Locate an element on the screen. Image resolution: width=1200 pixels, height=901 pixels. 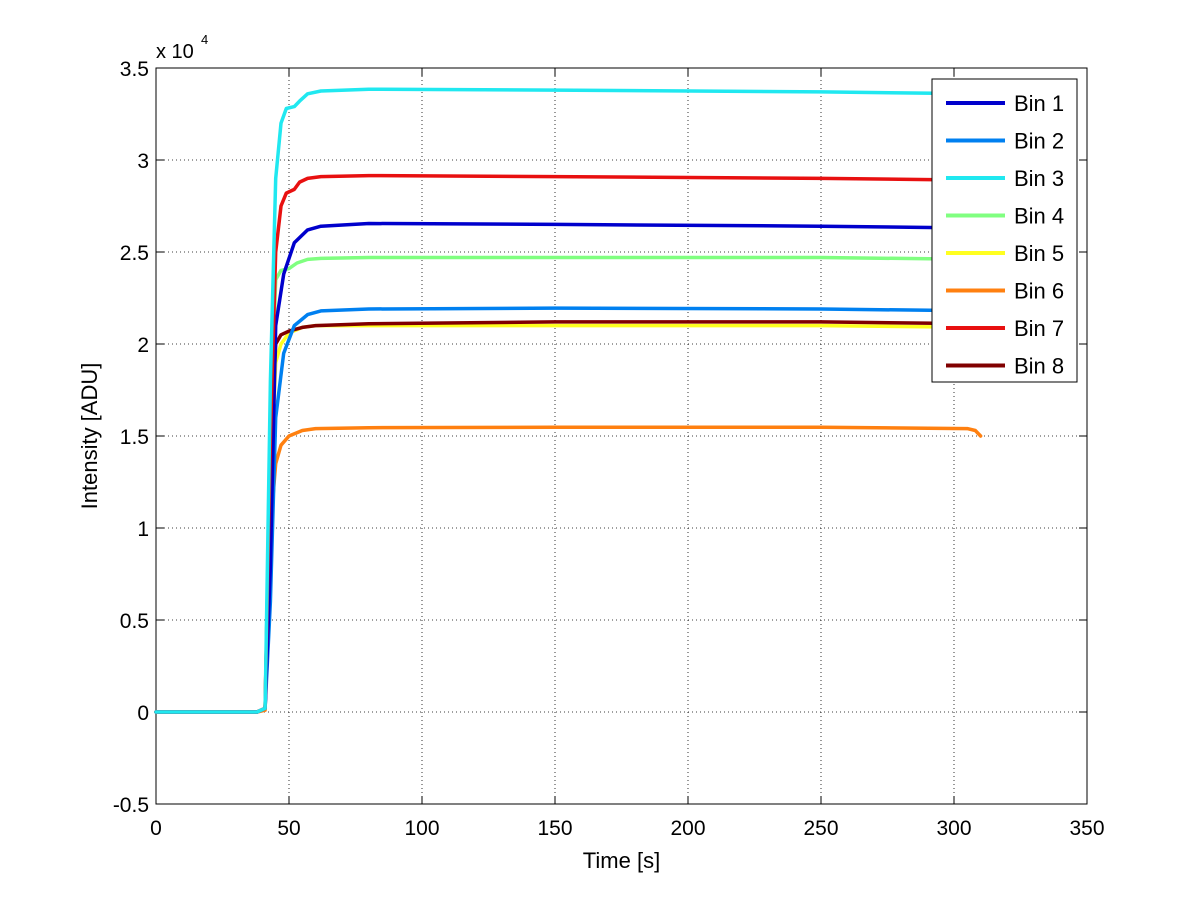
legend-box is located at coordinates (1004, 230).